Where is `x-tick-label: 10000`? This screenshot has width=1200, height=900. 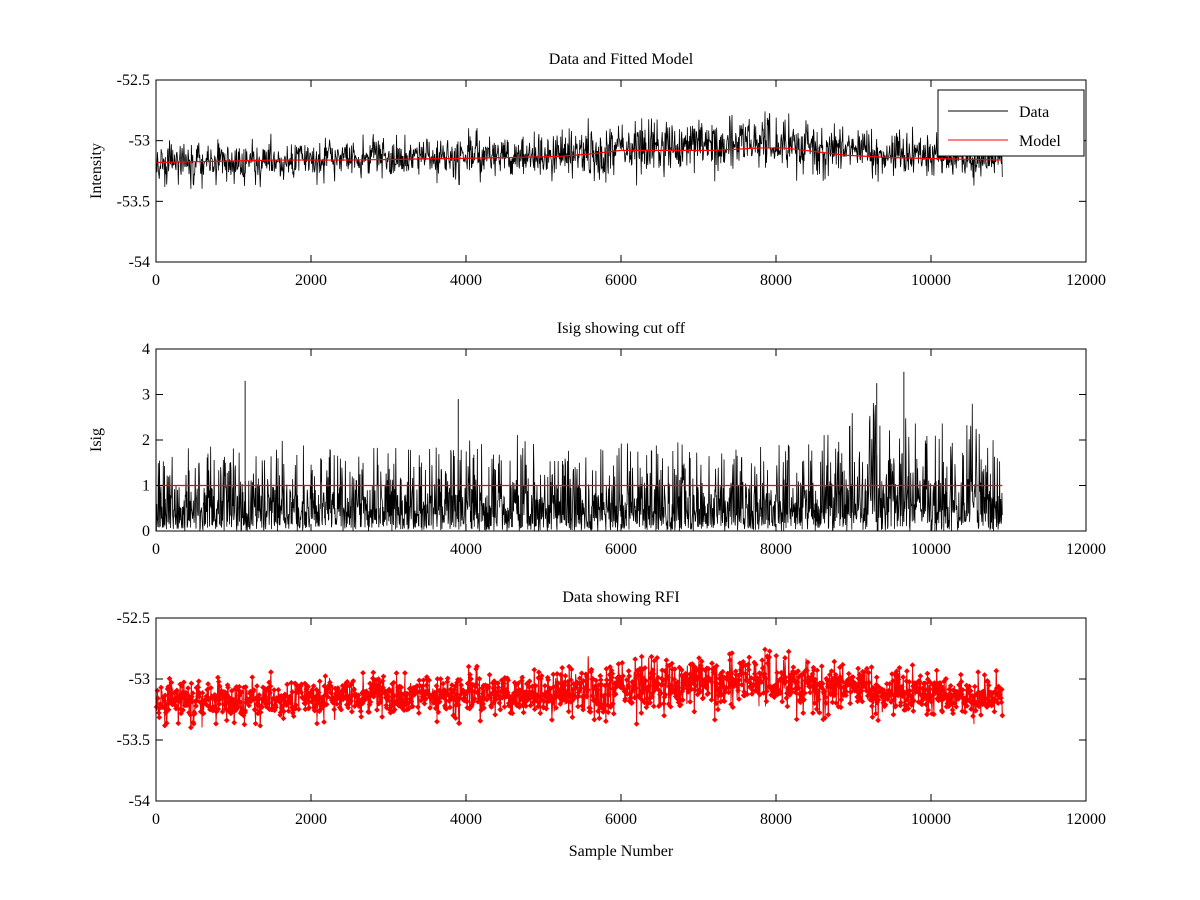
x-tick-label: 10000 is located at coordinates (931, 280).